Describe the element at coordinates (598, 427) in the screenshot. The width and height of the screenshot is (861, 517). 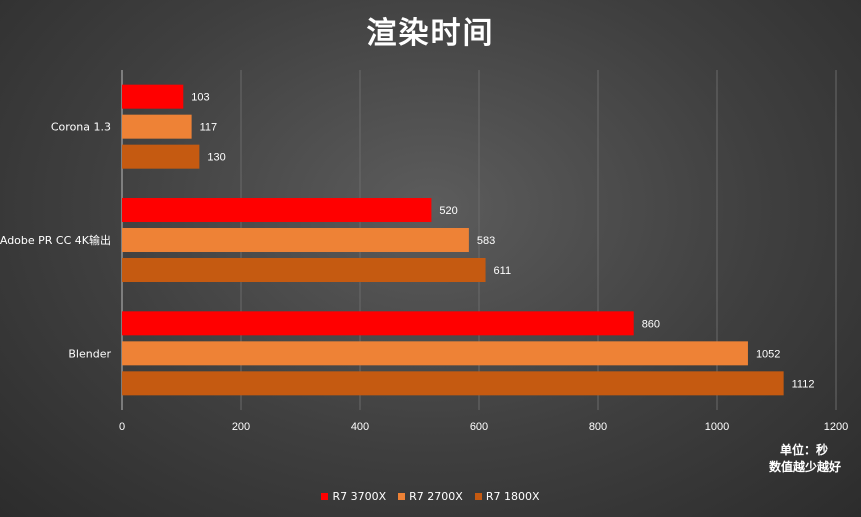
I see `x-tick-label: 800` at that location.